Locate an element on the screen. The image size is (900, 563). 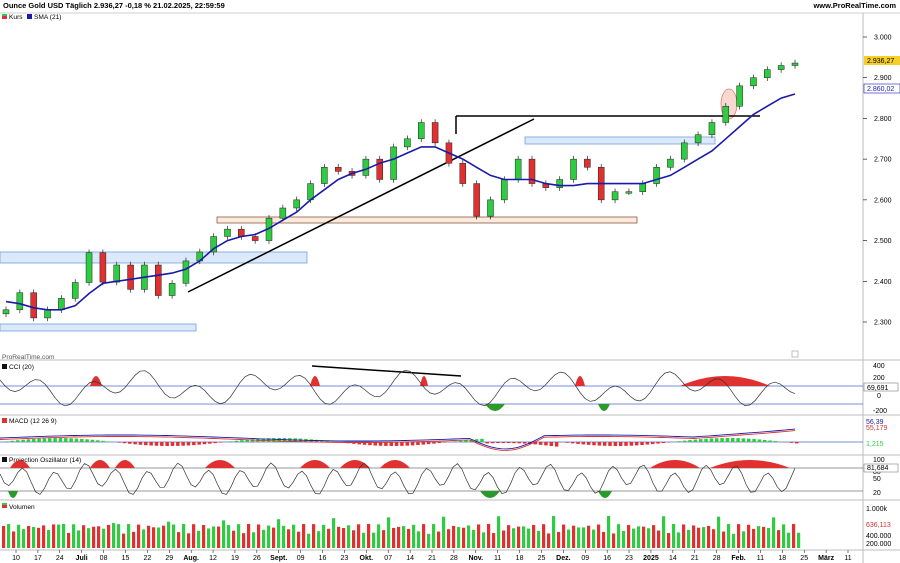
resistance-zone is located at coordinates (620, 140).